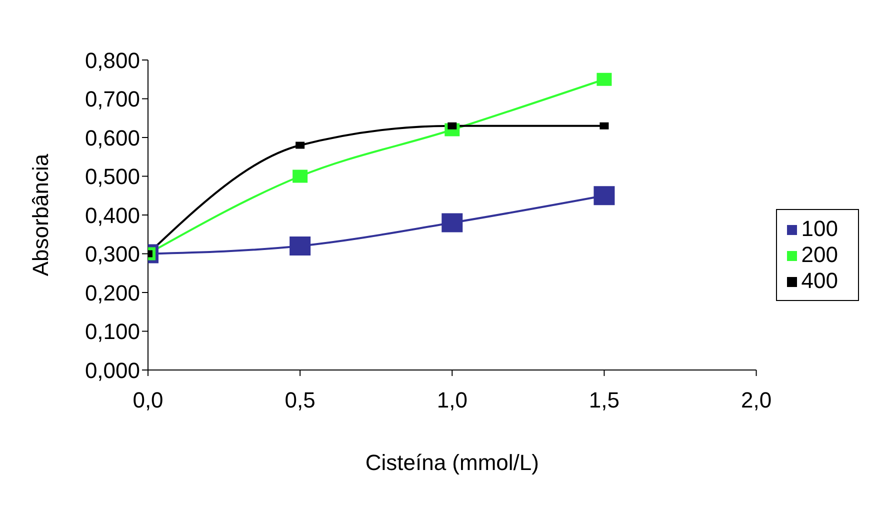 The width and height of the screenshot is (869, 510). I want to click on x-tick-label: 1,0, so click(452, 400).